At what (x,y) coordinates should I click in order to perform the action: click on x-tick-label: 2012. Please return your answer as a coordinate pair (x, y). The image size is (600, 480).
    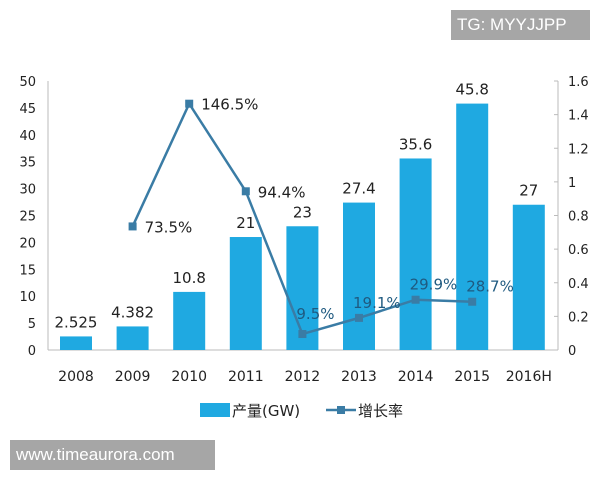
    Looking at the image, I should click on (303, 377).